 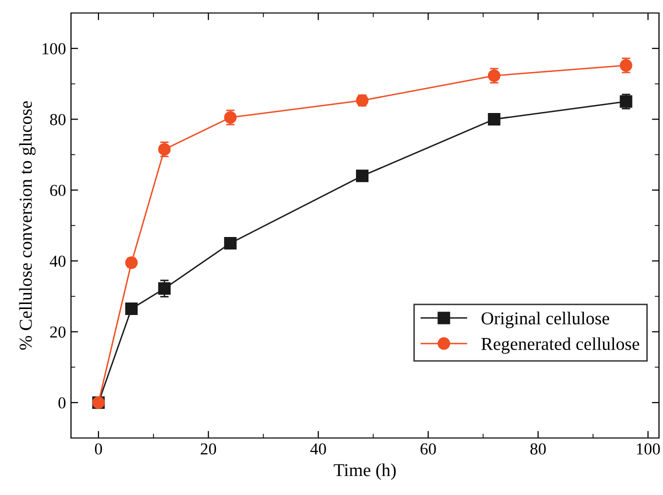 I want to click on x-tick-label: 100, so click(x=648, y=449).